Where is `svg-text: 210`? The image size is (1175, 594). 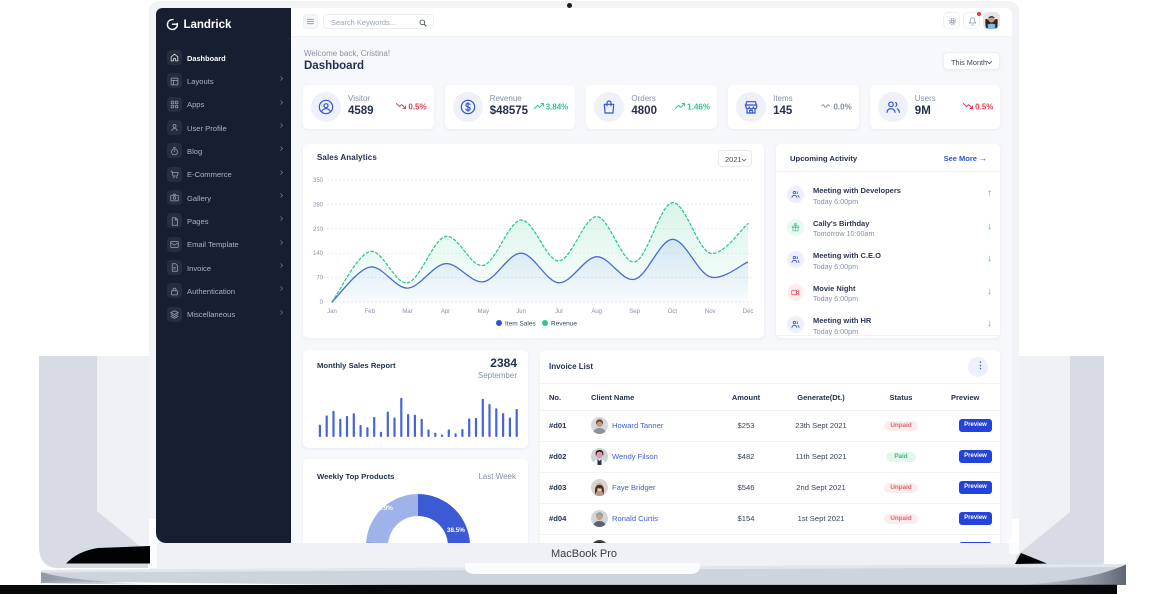 svg-text: 210 is located at coordinates (318, 230).